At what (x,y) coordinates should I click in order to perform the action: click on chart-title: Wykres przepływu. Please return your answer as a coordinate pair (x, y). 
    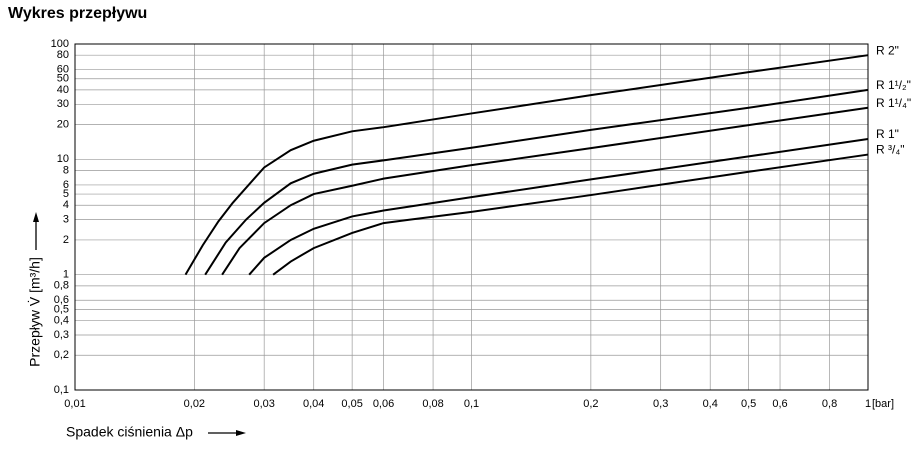
    Looking at the image, I should click on (77, 13).